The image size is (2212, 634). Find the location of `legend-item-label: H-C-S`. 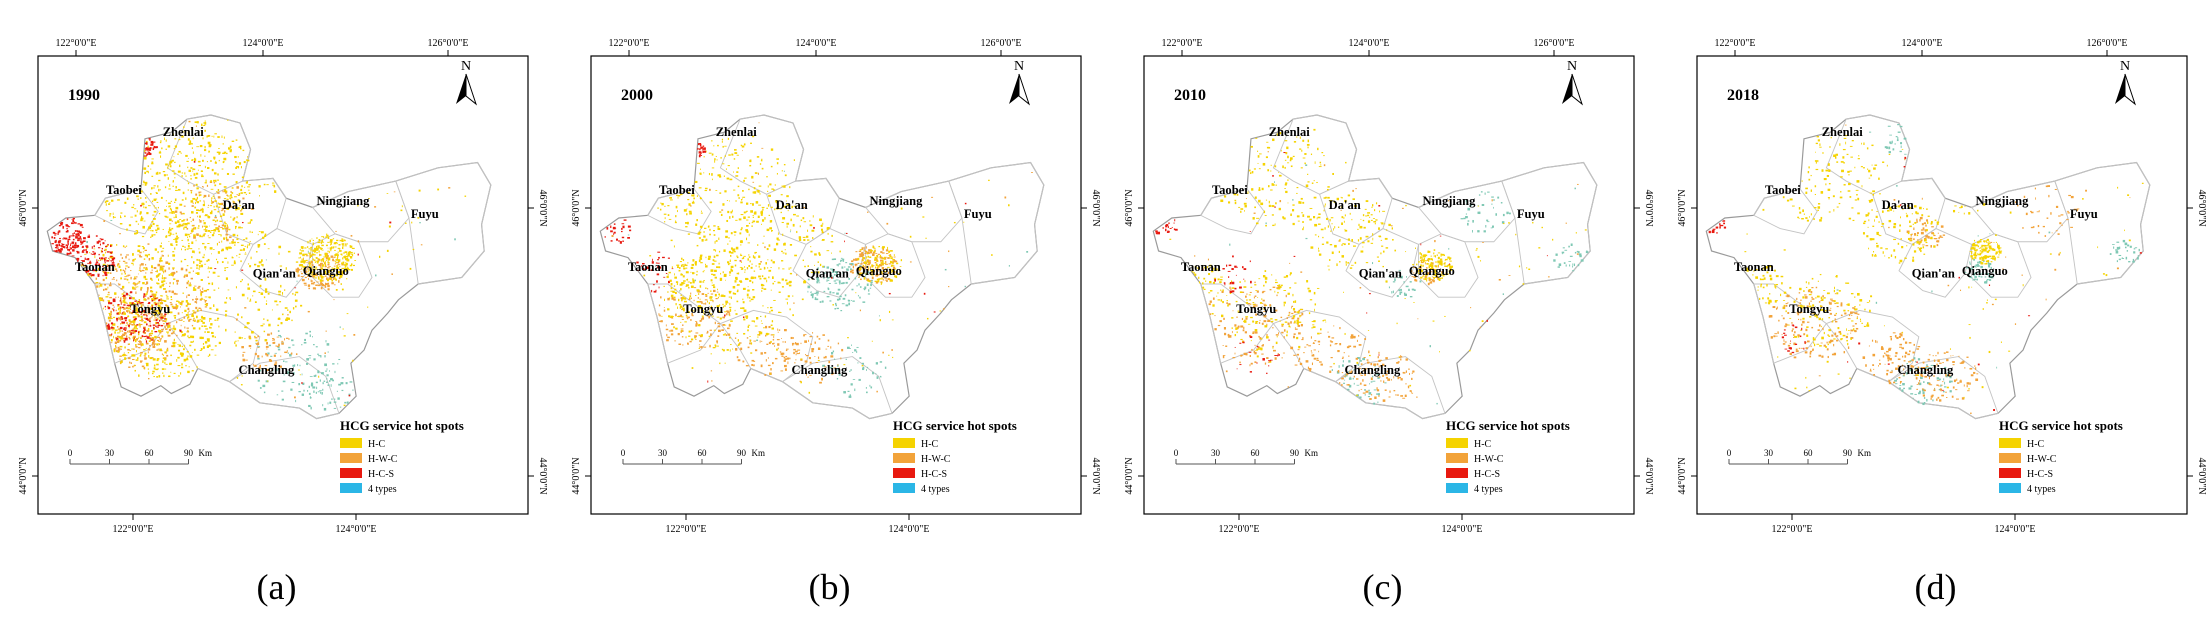

legend-item-label: H-C-S is located at coordinates (934, 474).